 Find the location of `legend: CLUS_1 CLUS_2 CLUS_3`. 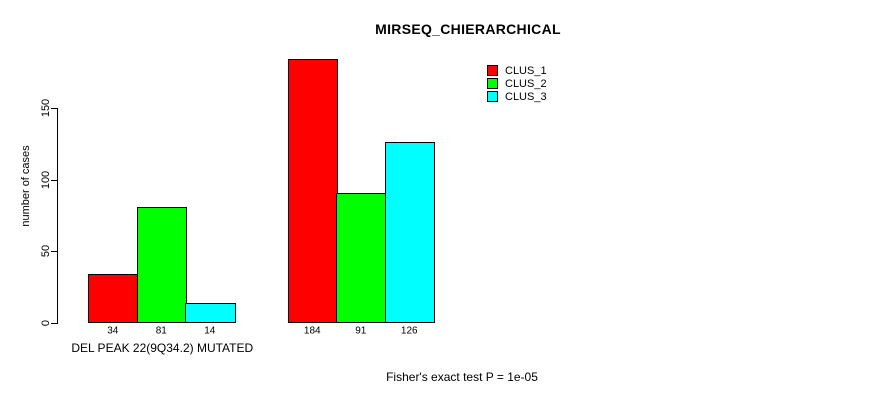

legend: CLUS_1 CLUS_2 CLUS_3 is located at coordinates (517, 83).